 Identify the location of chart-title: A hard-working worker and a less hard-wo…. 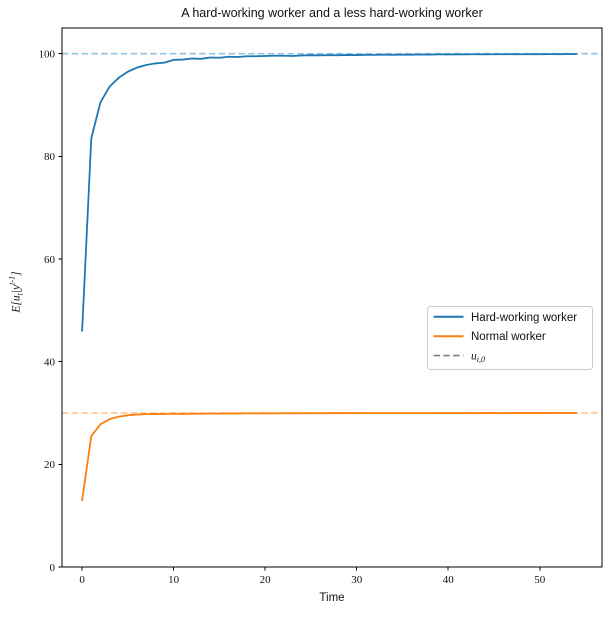
(332, 13).